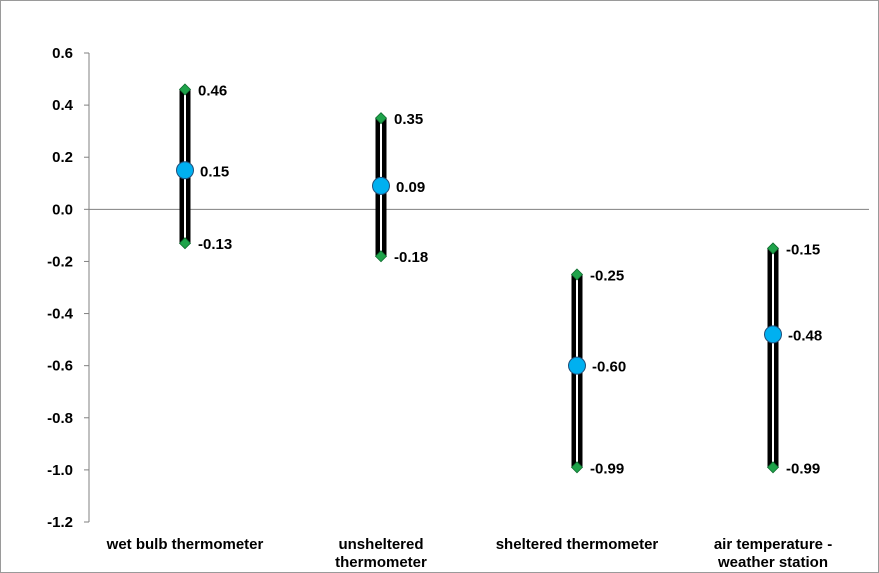  I want to click on category-label: air temperature -weather station, so click(773, 553).